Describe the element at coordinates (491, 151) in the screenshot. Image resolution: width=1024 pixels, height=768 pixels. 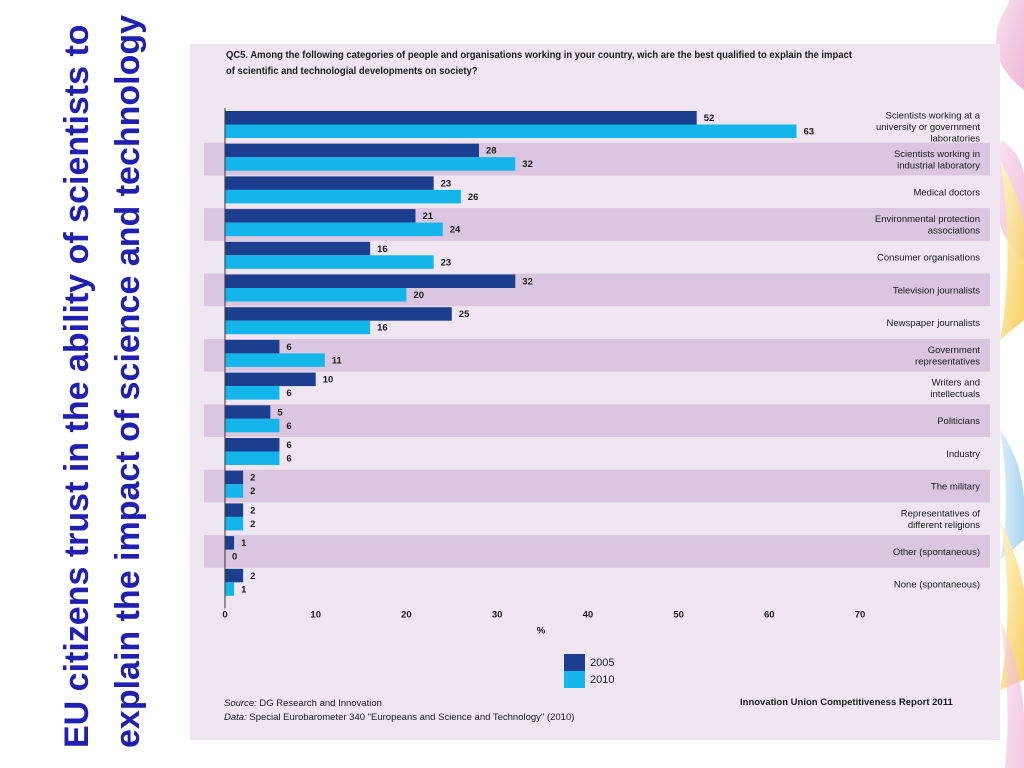
I see `value-label-2005: 28` at that location.